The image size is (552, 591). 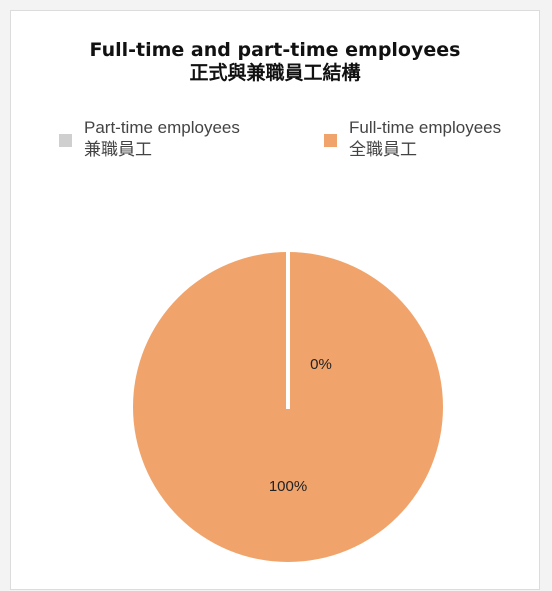 I want to click on chart-subtitle: 正式與兼職員工結構, so click(x=275, y=73).